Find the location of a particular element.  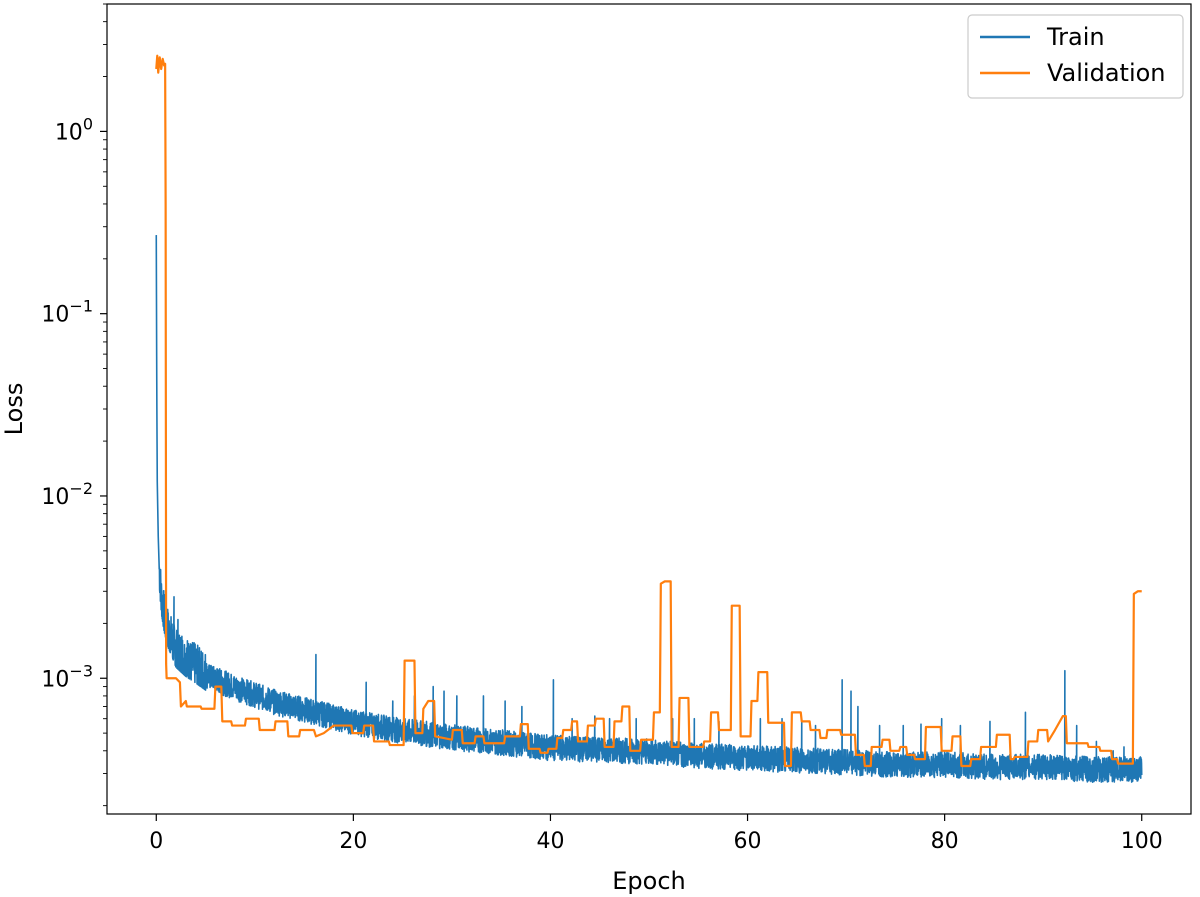

y-axis-label: Loss is located at coordinates (14, 409).